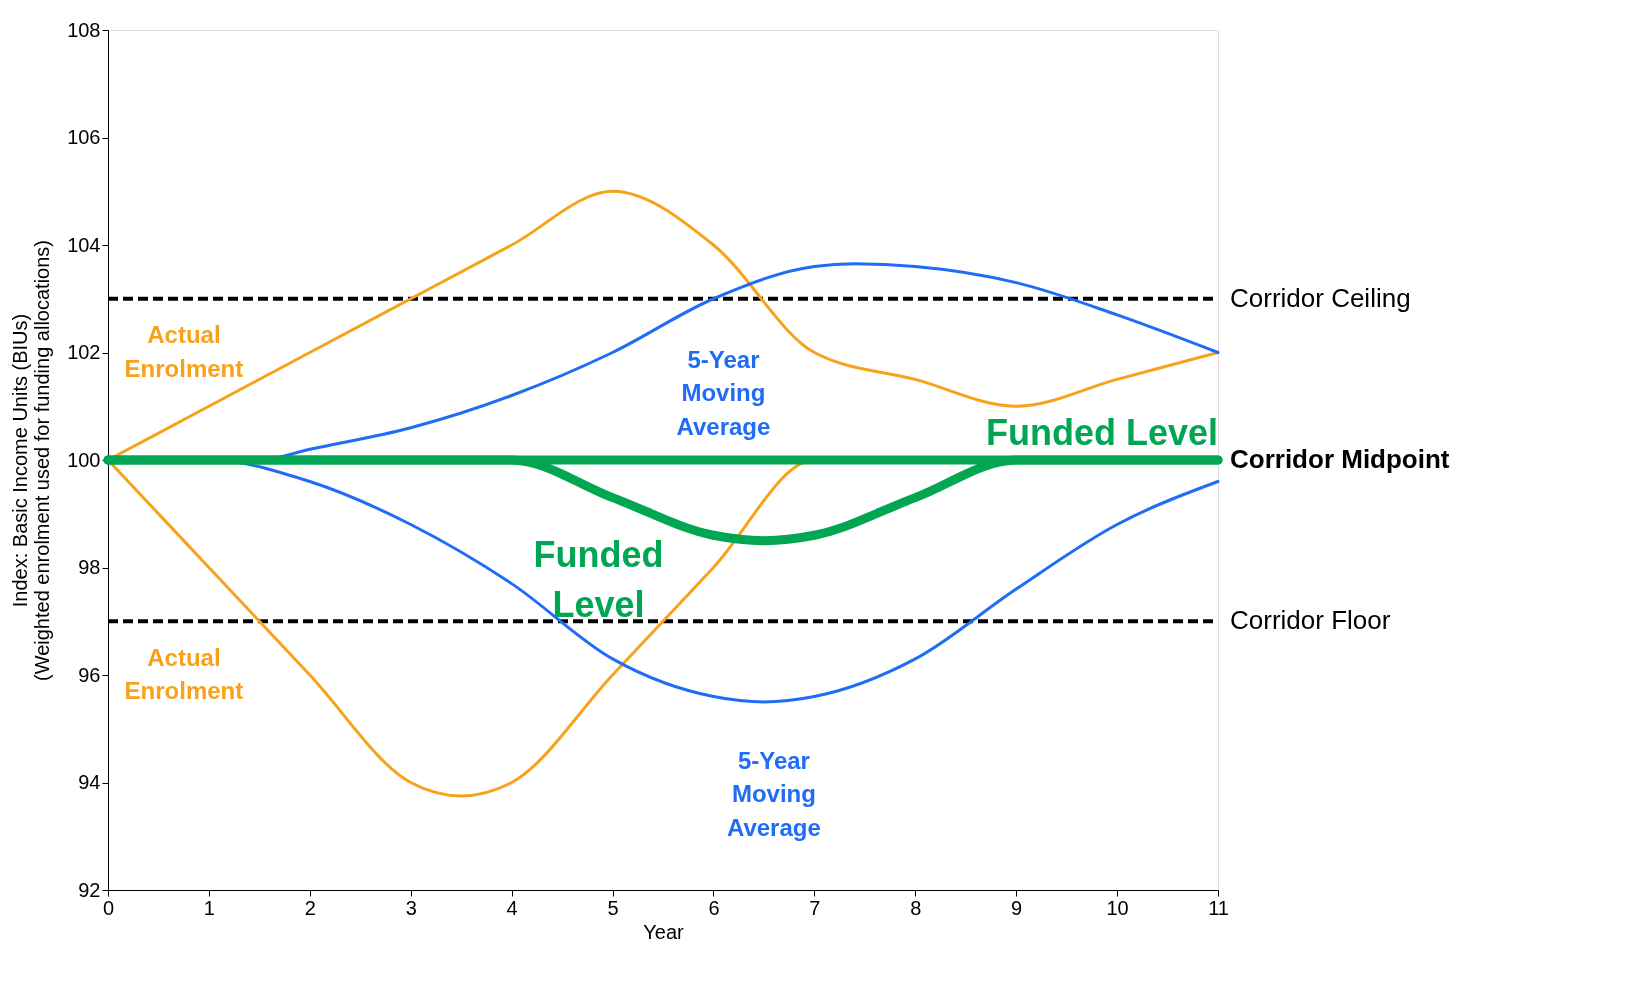 The width and height of the screenshot is (1639, 982). Describe the element at coordinates (664, 931) in the screenshot. I see `x-axis-title: Year` at that location.